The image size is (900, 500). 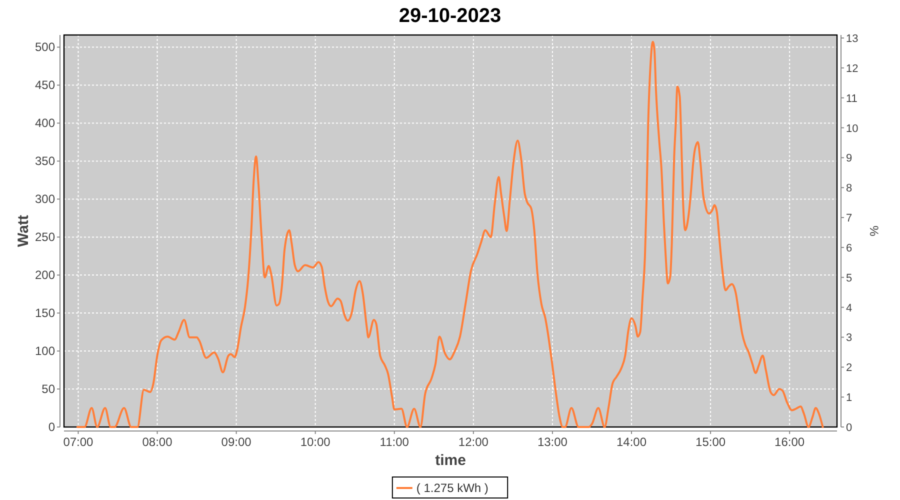 What do you see at coordinates (849, 398) in the screenshot?
I see `y2-tick-label: 1` at bounding box center [849, 398].